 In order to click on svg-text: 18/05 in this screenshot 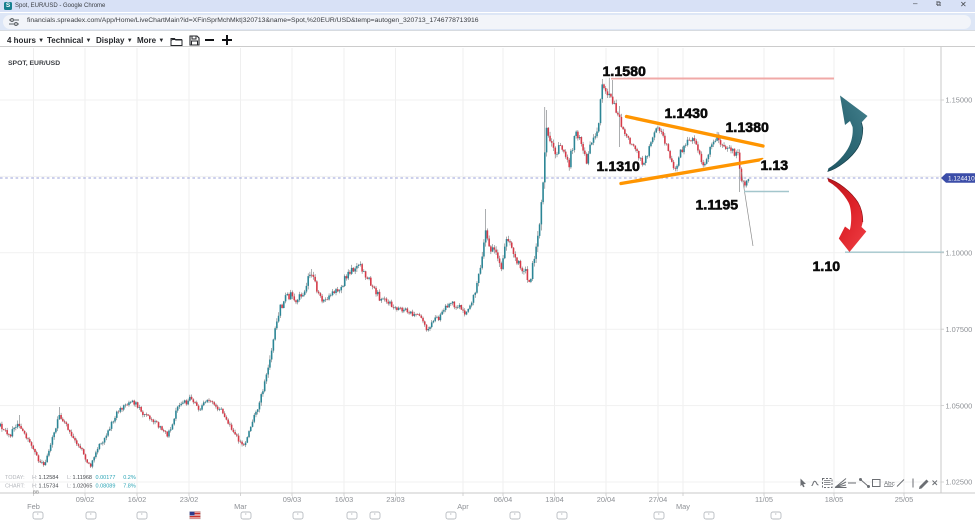, I will do `click(834, 499)`.